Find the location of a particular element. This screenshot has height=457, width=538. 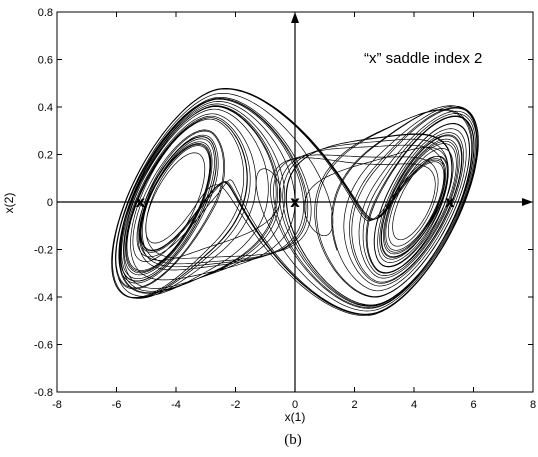

y-tick-label: -0.4 is located at coordinates (43, 298).